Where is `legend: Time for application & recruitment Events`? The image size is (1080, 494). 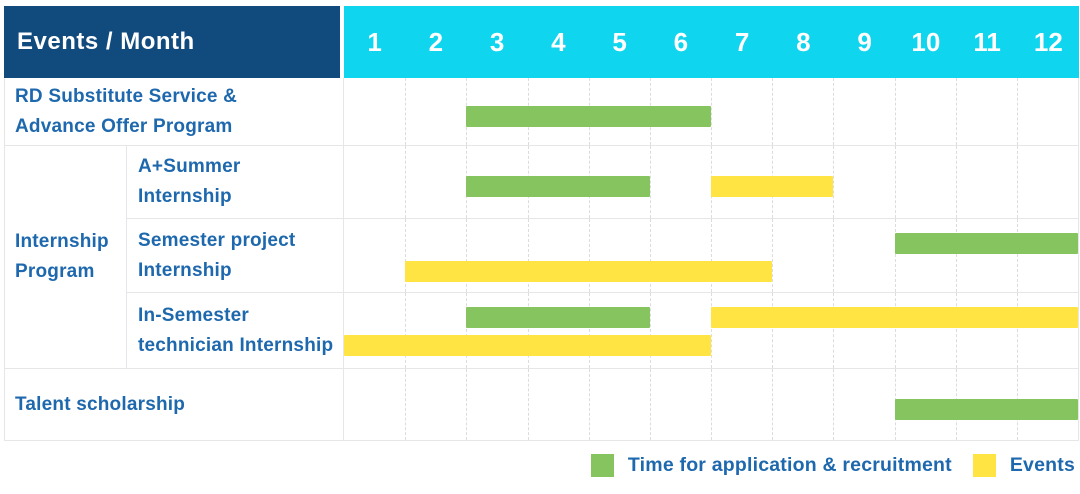 legend: Time for application & recruitment Events is located at coordinates (539, 465).